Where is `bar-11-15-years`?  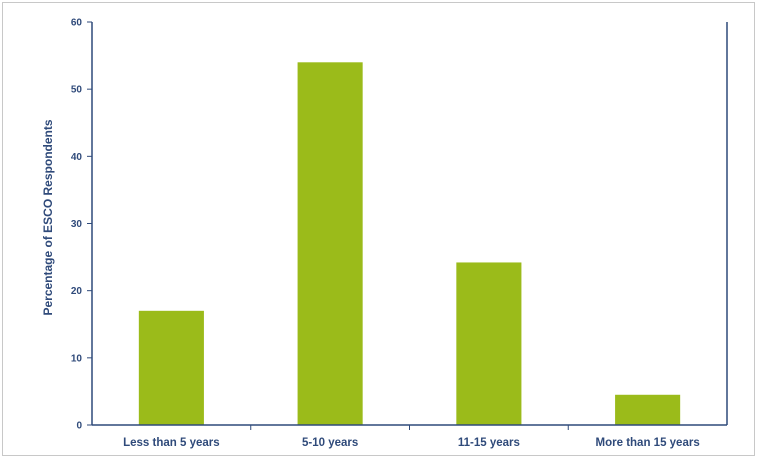 bar-11-15-years is located at coordinates (489, 343).